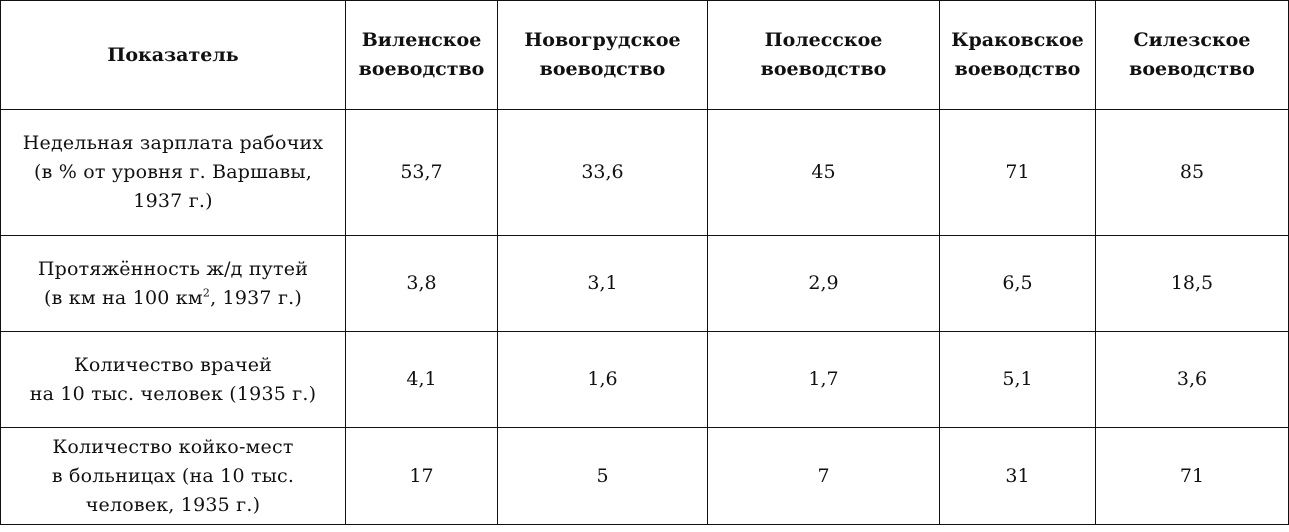 The image size is (1289, 532). What do you see at coordinates (602, 476) in the screenshot?
I see `table-cell: 5` at bounding box center [602, 476].